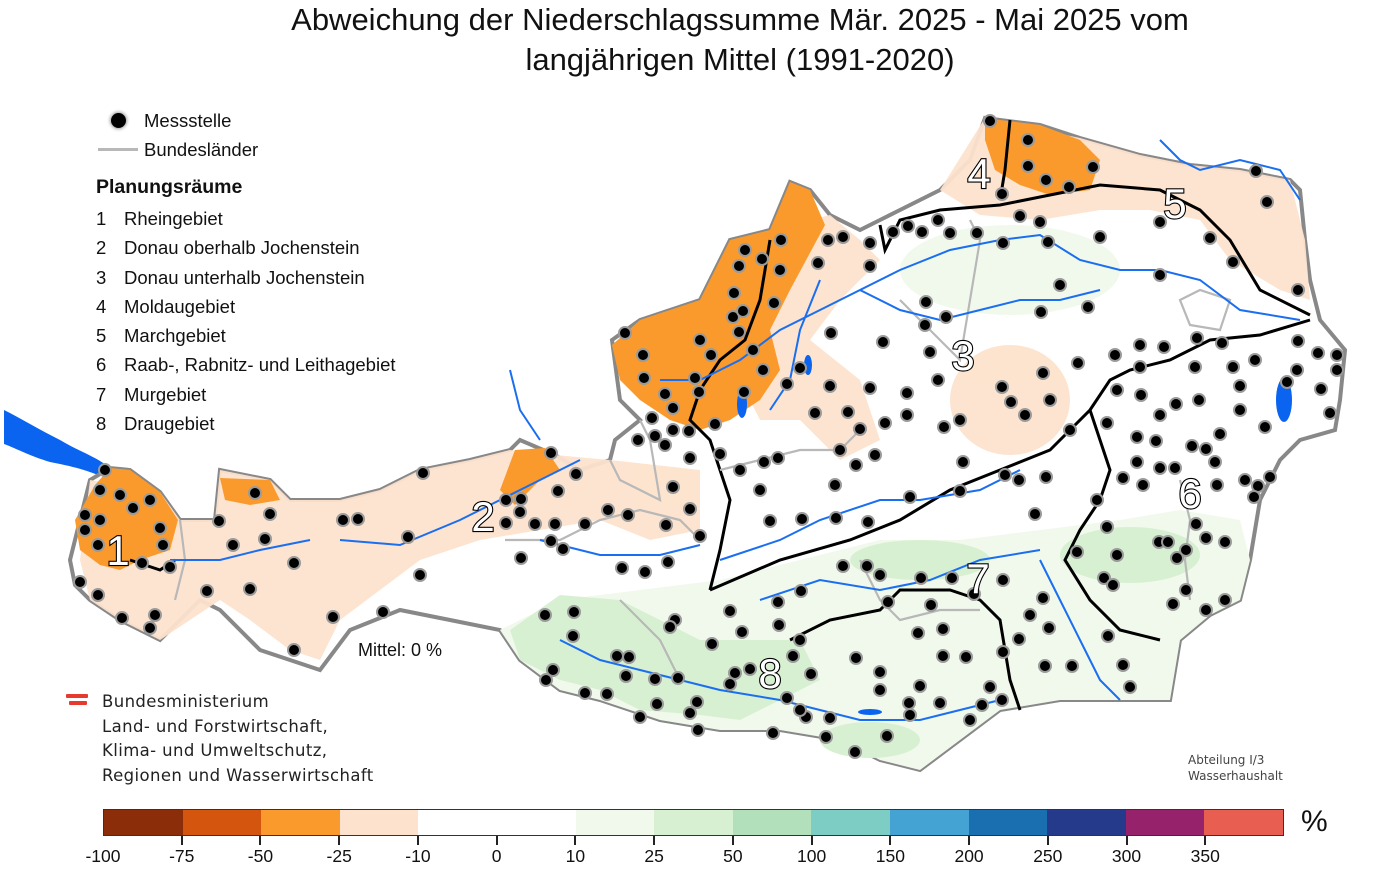  What do you see at coordinates (117, 550) in the screenshot?
I see `region-label-1: 1` at bounding box center [117, 550].